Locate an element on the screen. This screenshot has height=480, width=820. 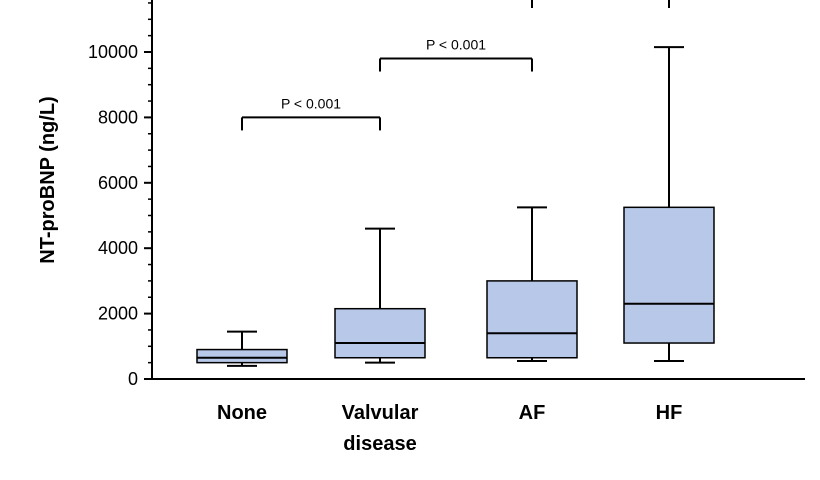
y-tick-label: 6000 is located at coordinates (118, 183).